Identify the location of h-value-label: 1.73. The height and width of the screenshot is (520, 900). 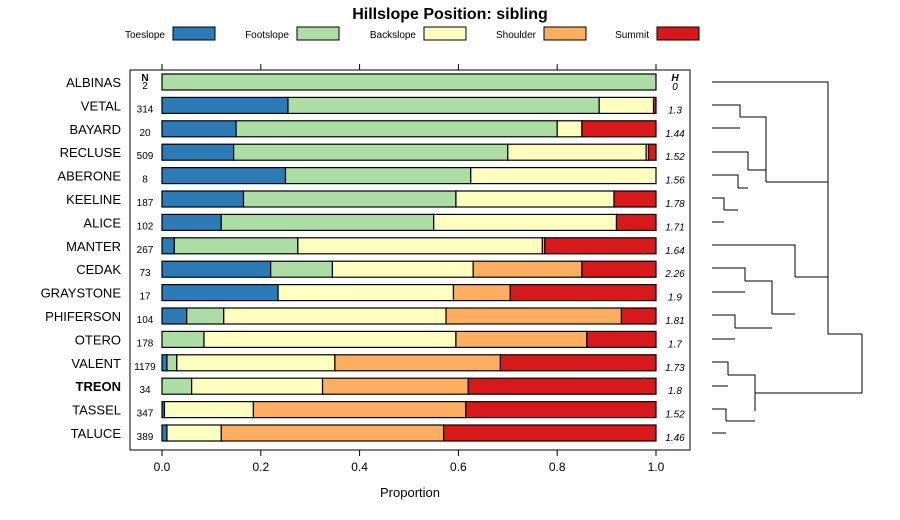
(675, 368).